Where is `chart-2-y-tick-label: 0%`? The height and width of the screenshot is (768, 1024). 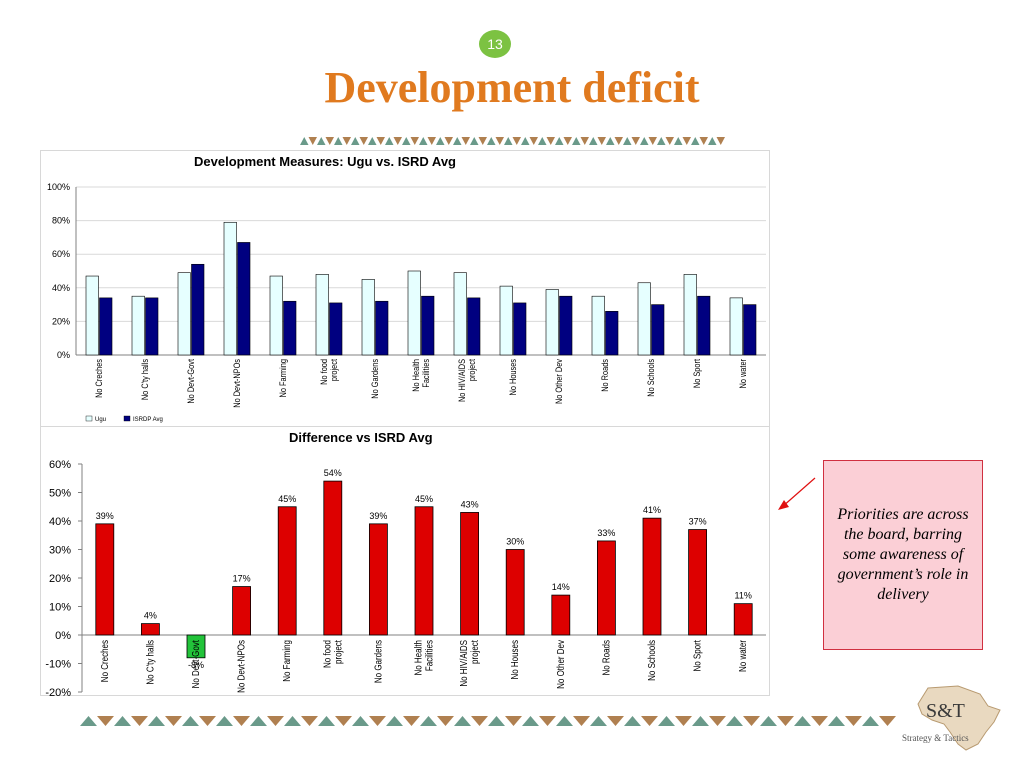
chart-2-y-tick-label: 0% is located at coordinates (63, 636).